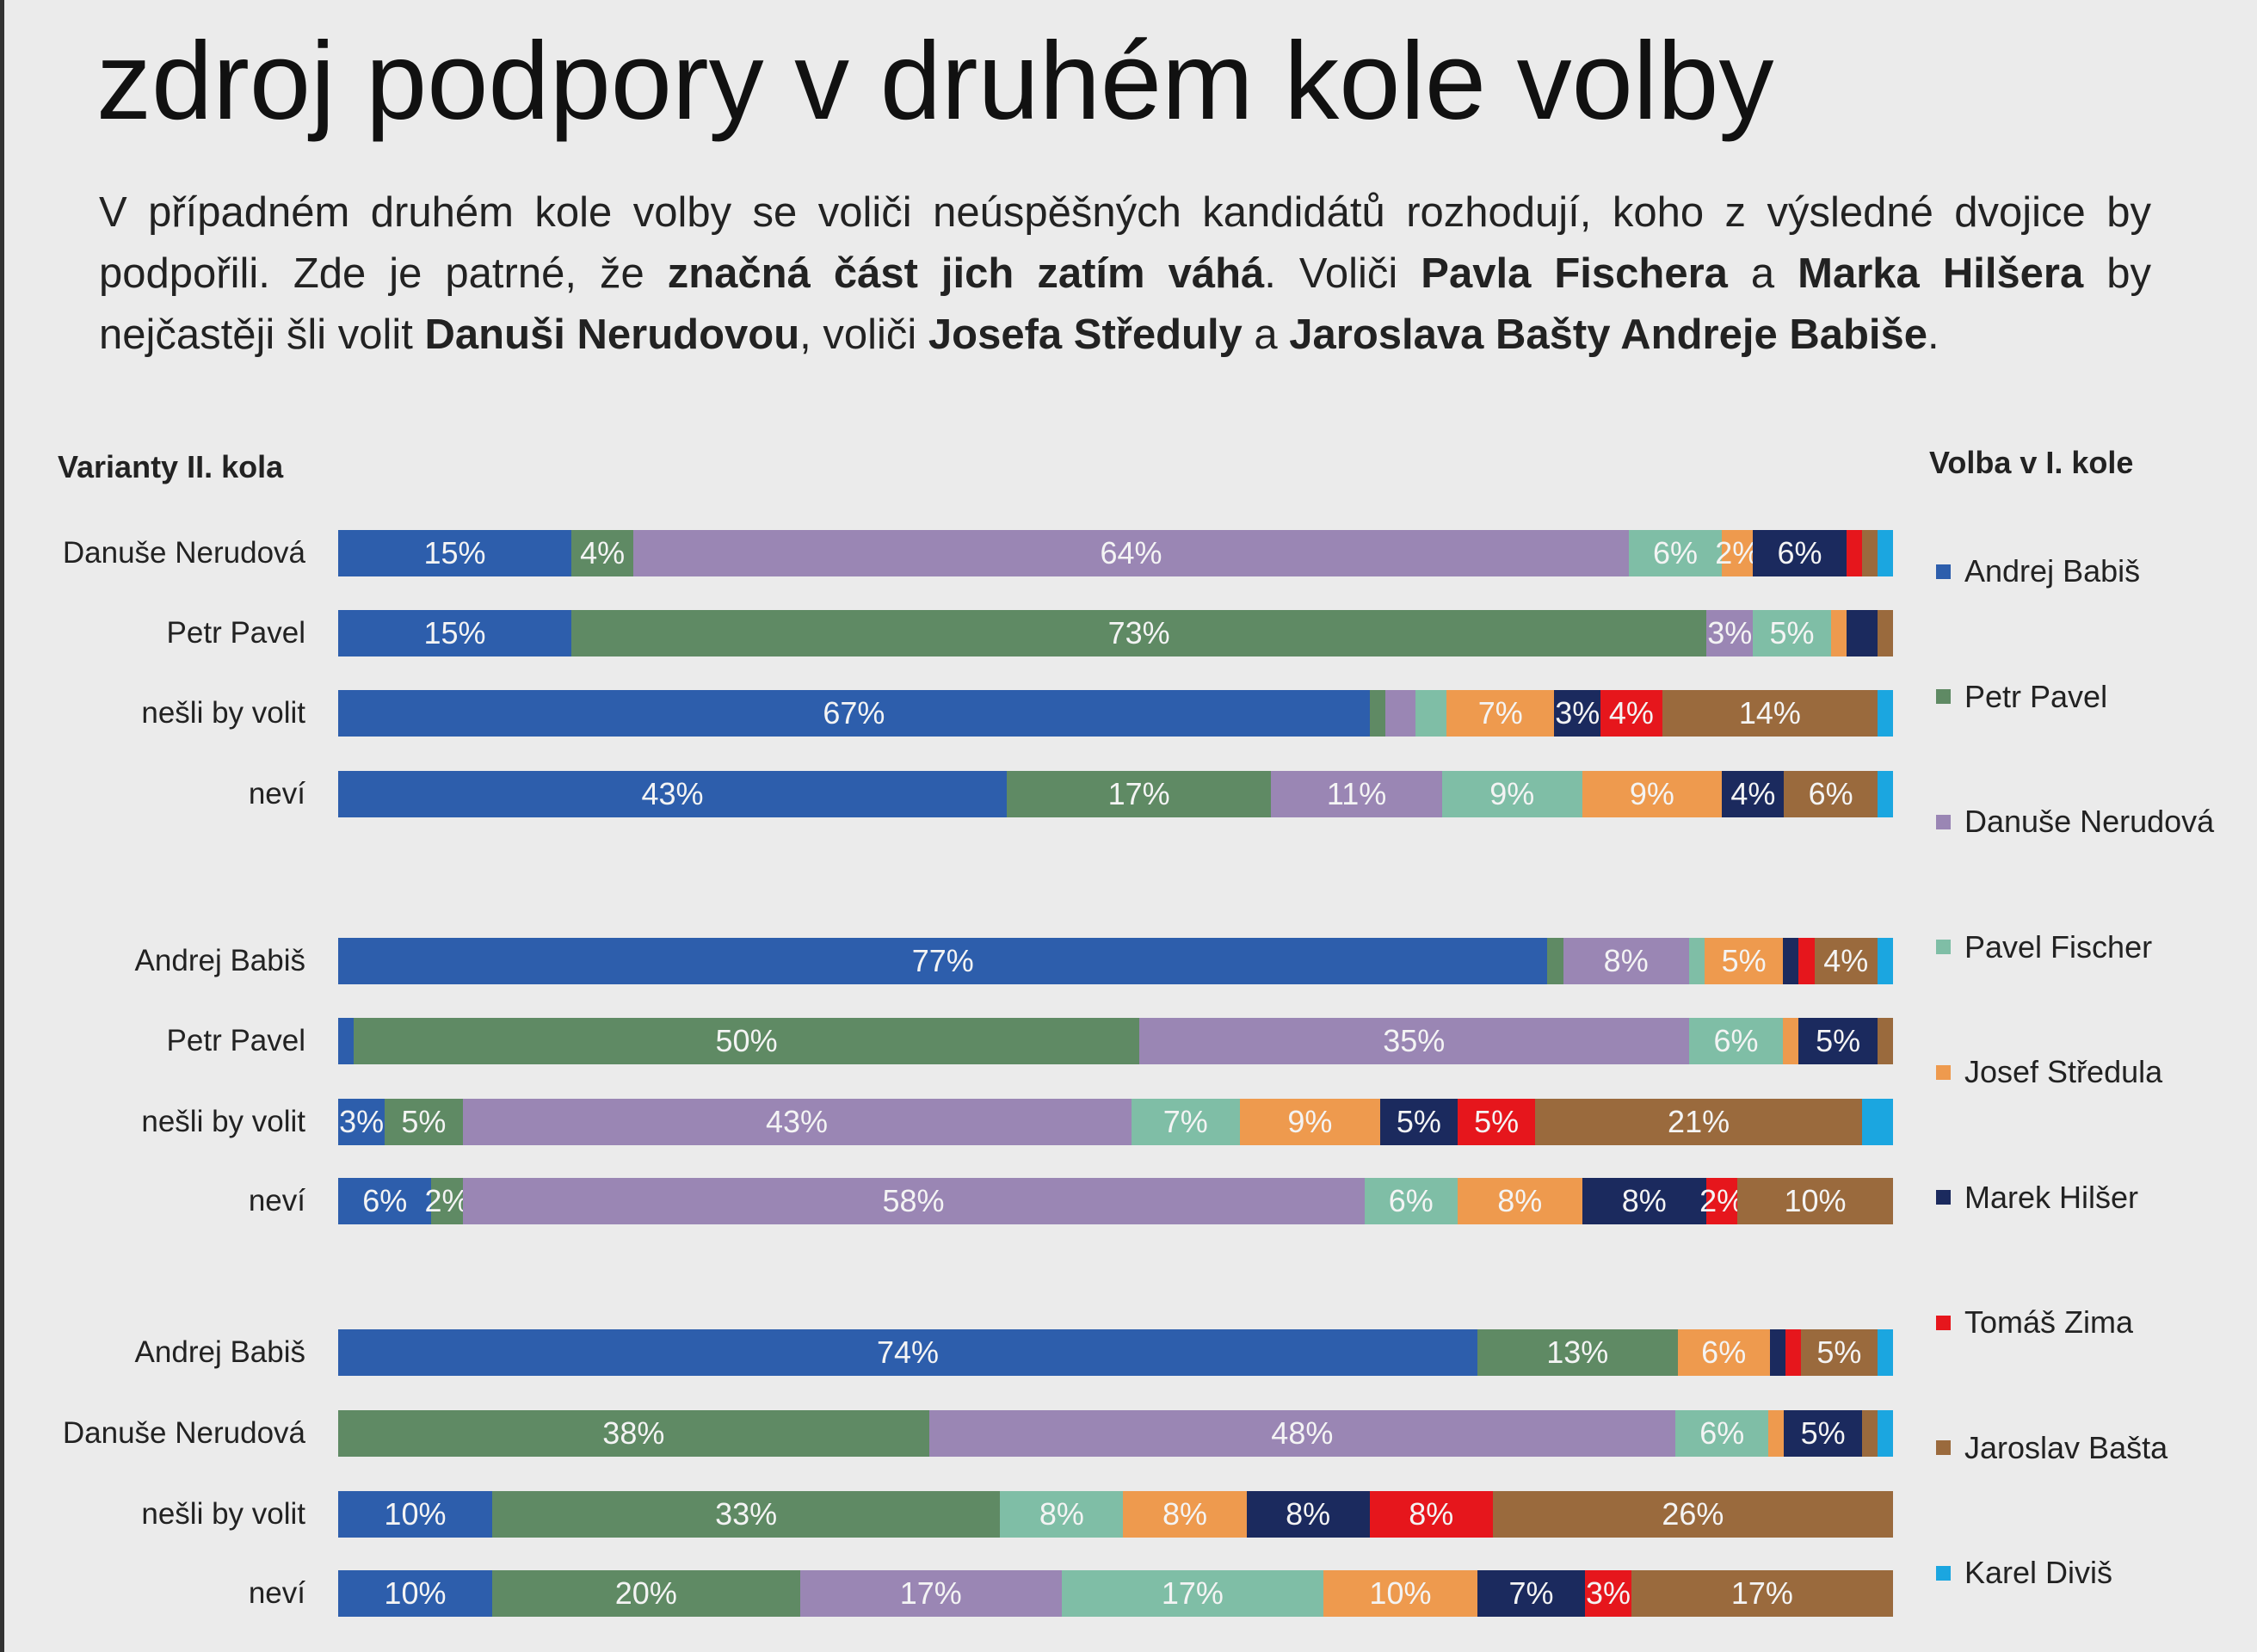  What do you see at coordinates (1608, 334) in the screenshot?
I see `intro-bold-text: Jaroslava Bašty Andreje Babiše` at bounding box center [1608, 334].